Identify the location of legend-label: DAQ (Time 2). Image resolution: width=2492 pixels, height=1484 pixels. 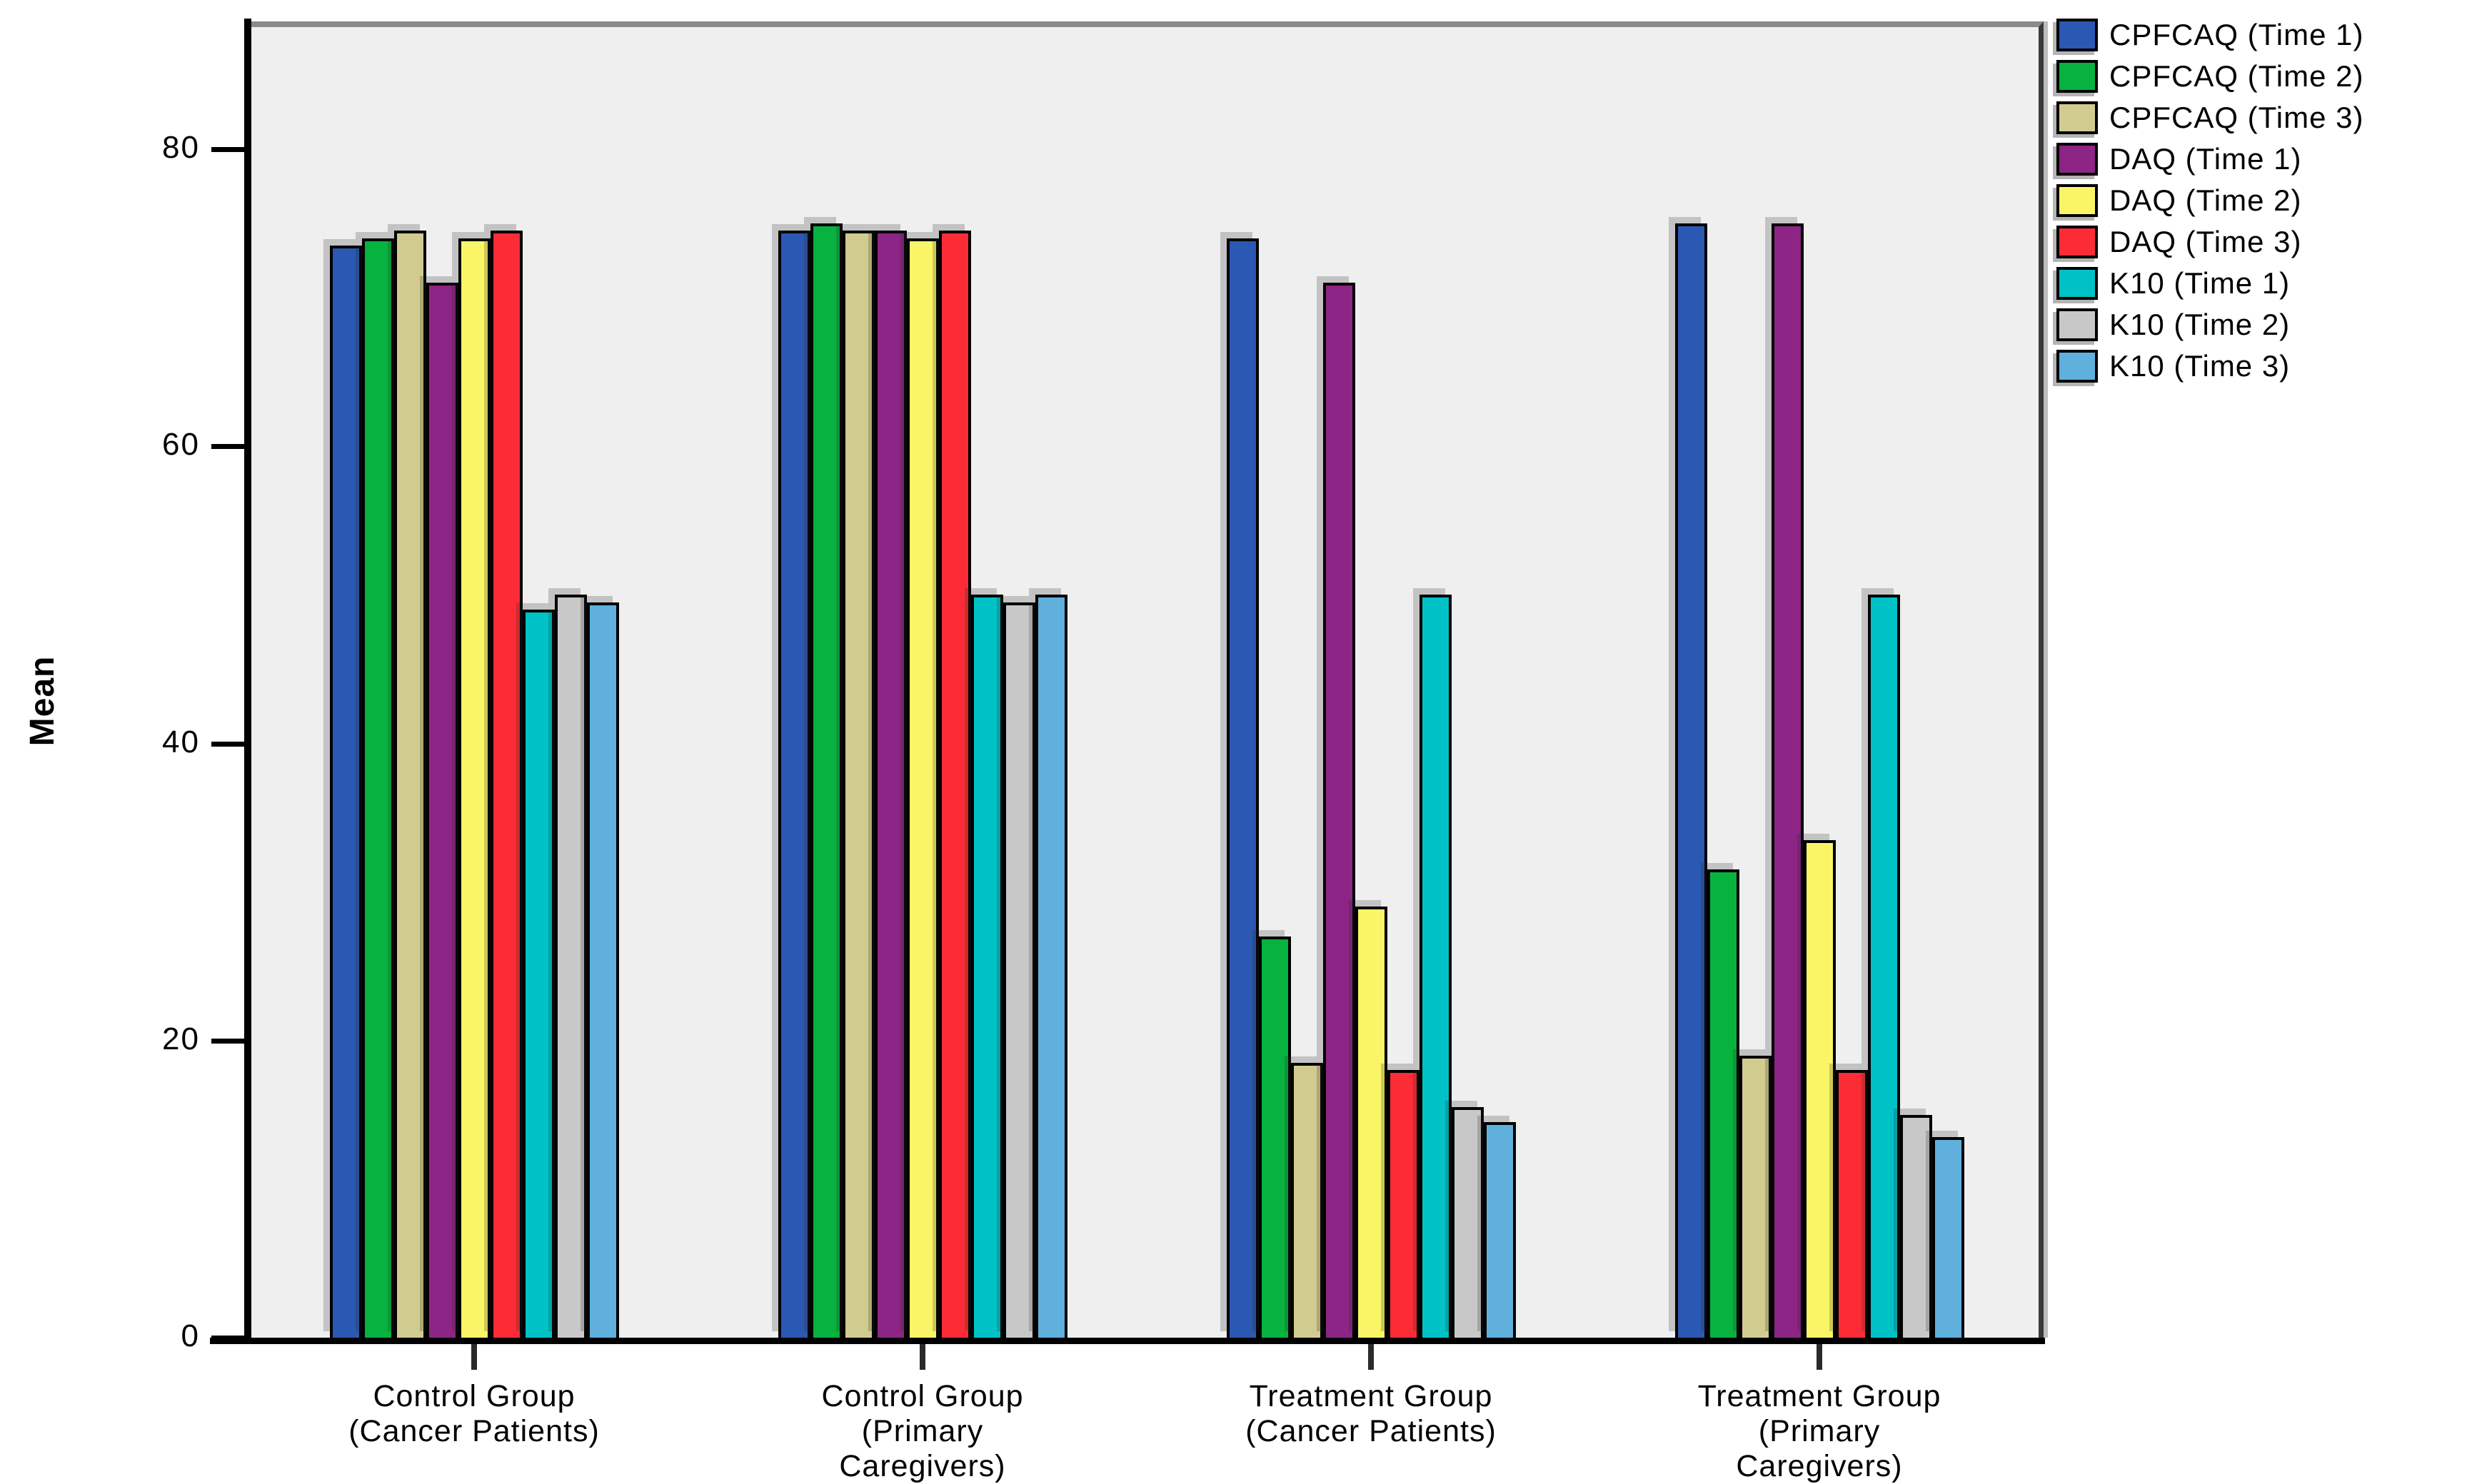
(2205, 200).